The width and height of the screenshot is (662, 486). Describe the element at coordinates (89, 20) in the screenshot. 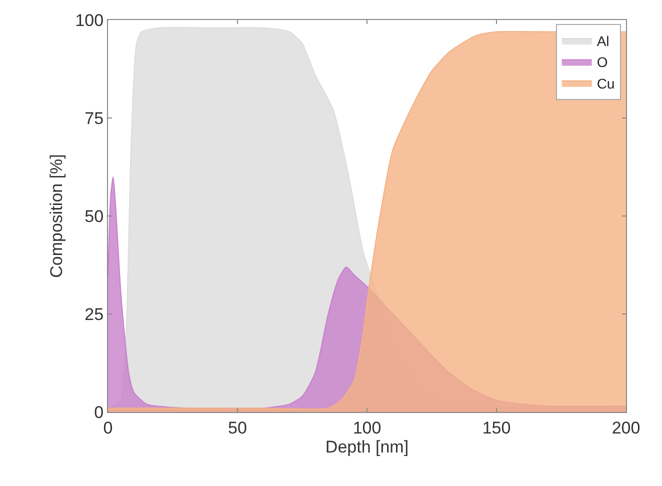

I see `y-tick-label: 100` at that location.